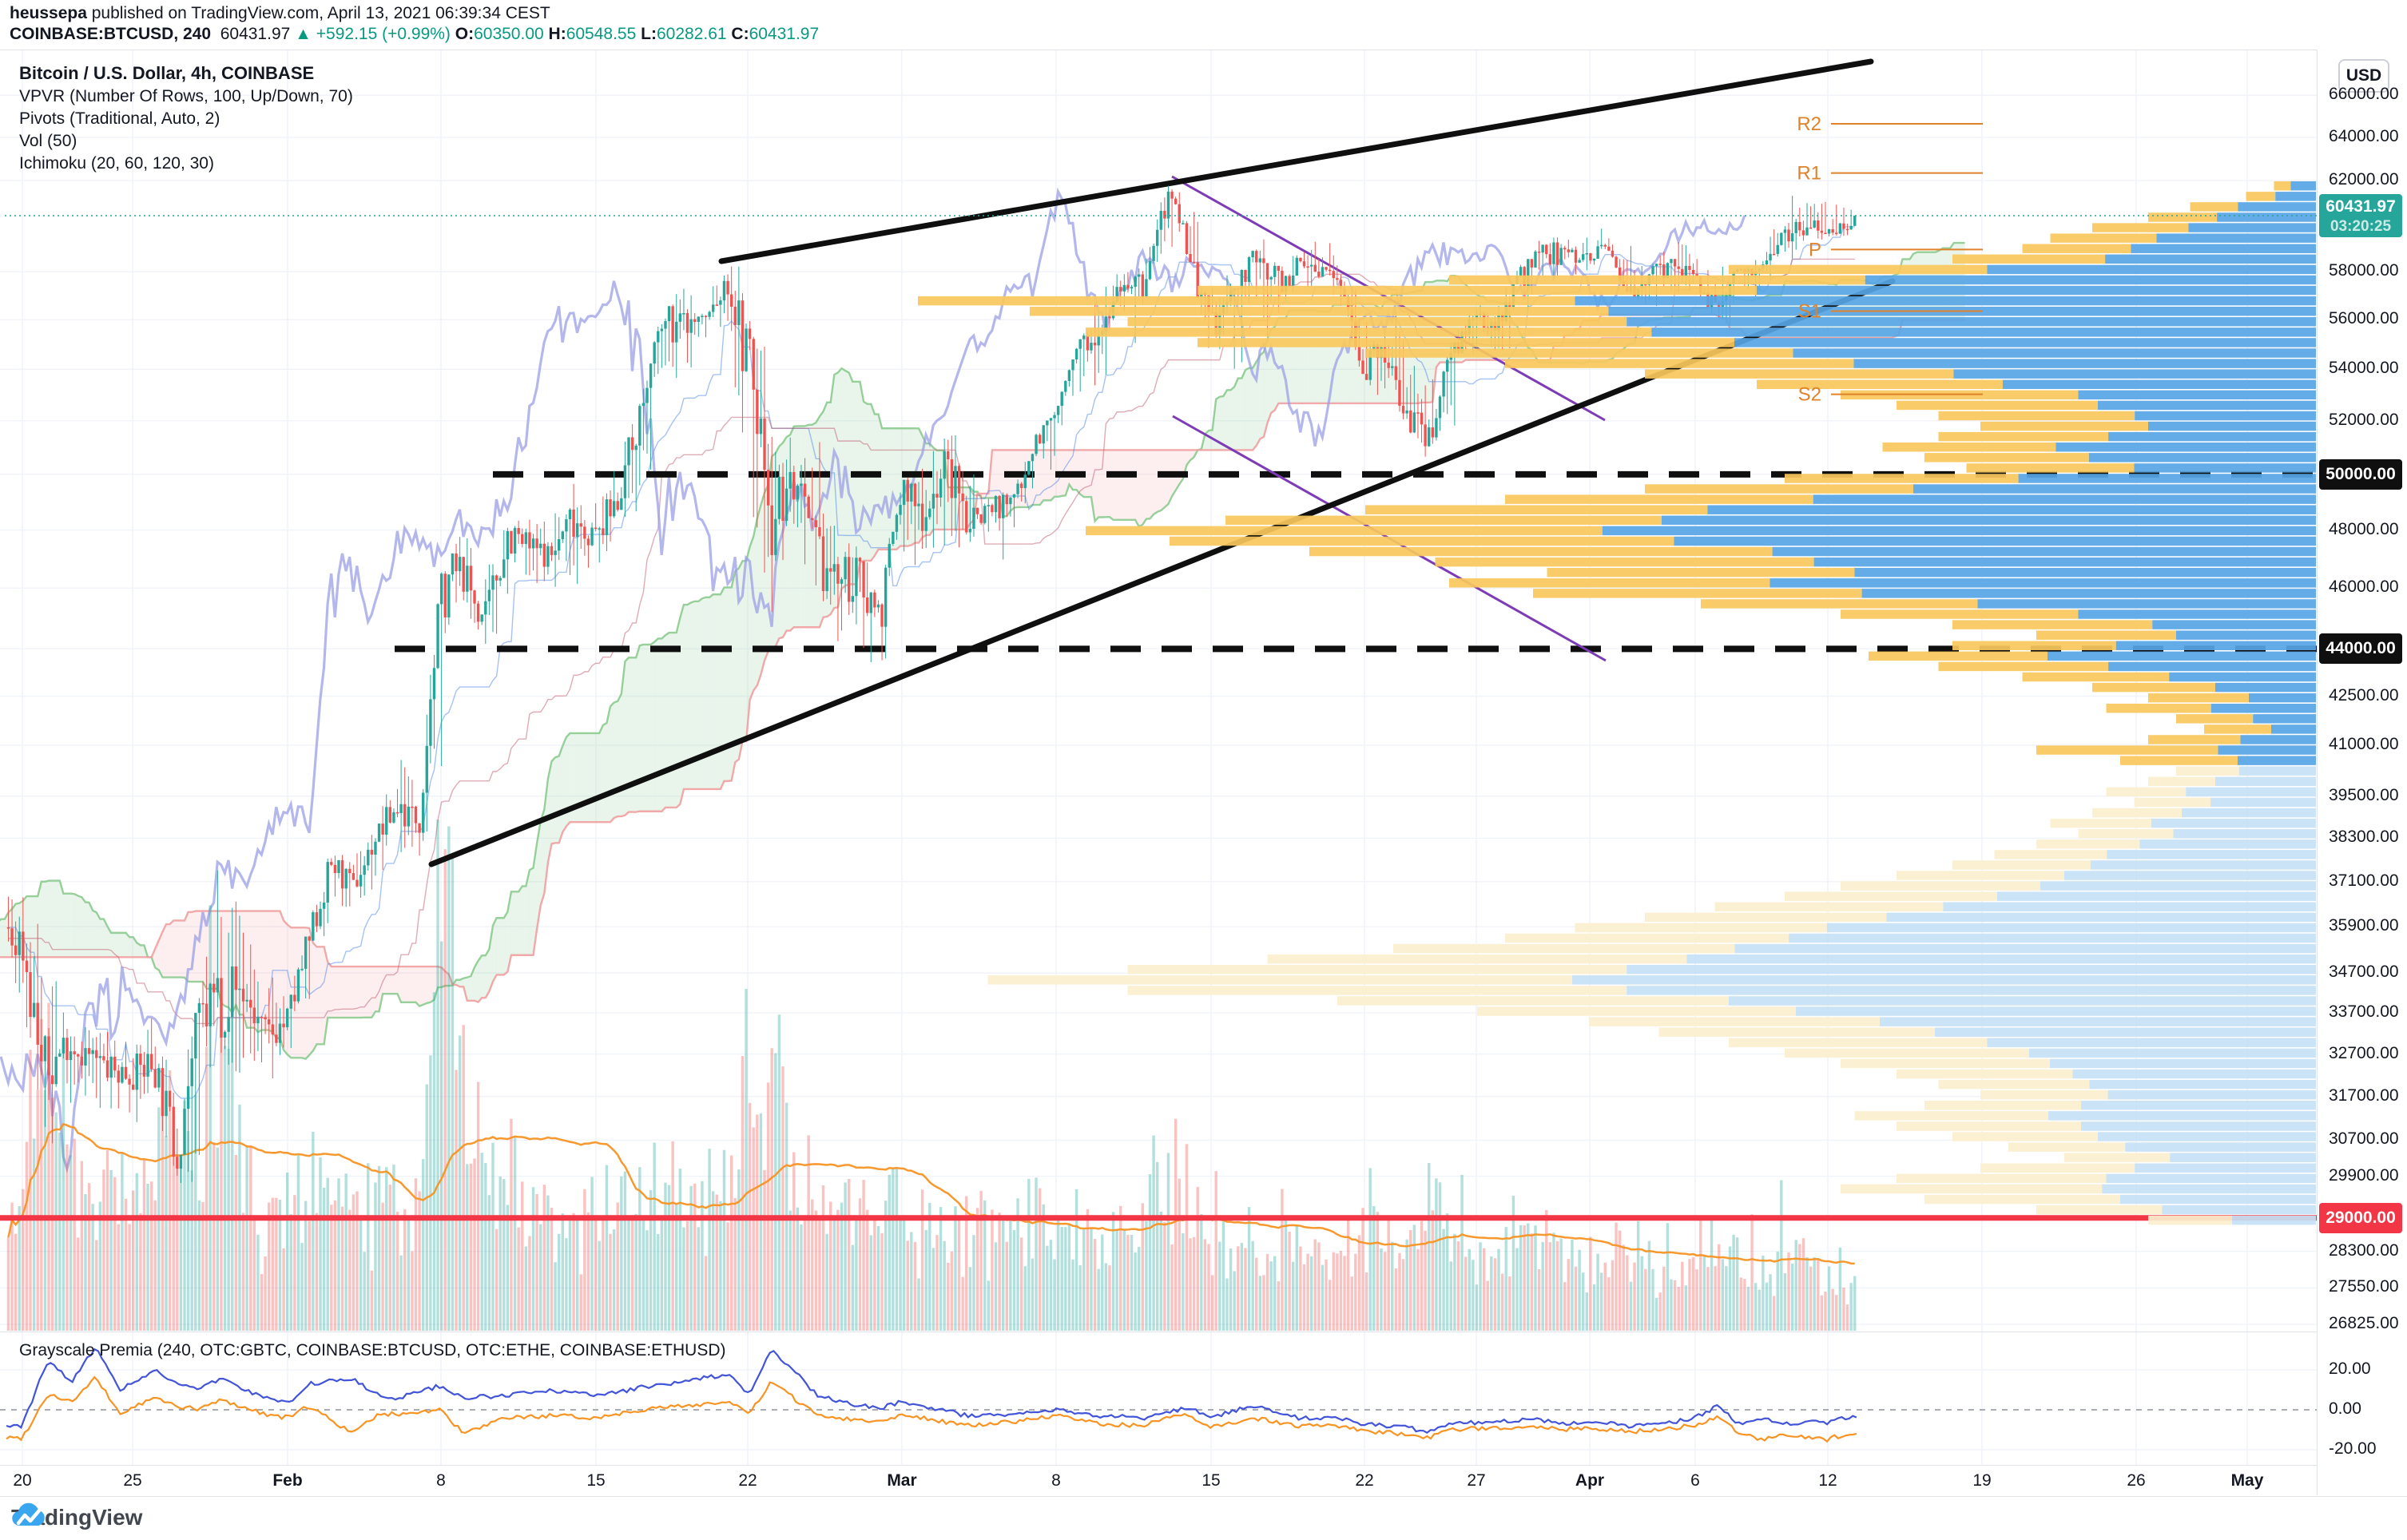 The height and width of the screenshot is (1540, 2407). I want to click on time-tick-12: 12, so click(1827, 1480).